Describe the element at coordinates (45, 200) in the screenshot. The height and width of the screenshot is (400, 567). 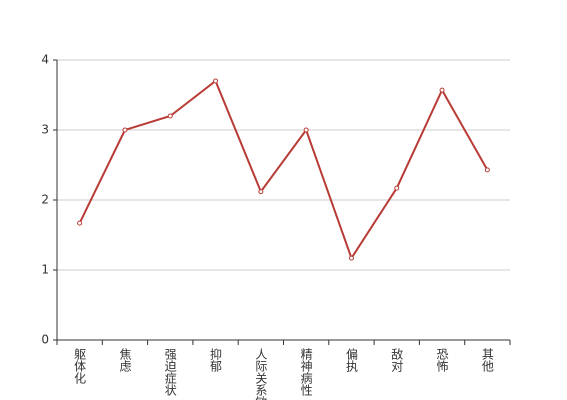
I see `y-tick-label: 2` at that location.